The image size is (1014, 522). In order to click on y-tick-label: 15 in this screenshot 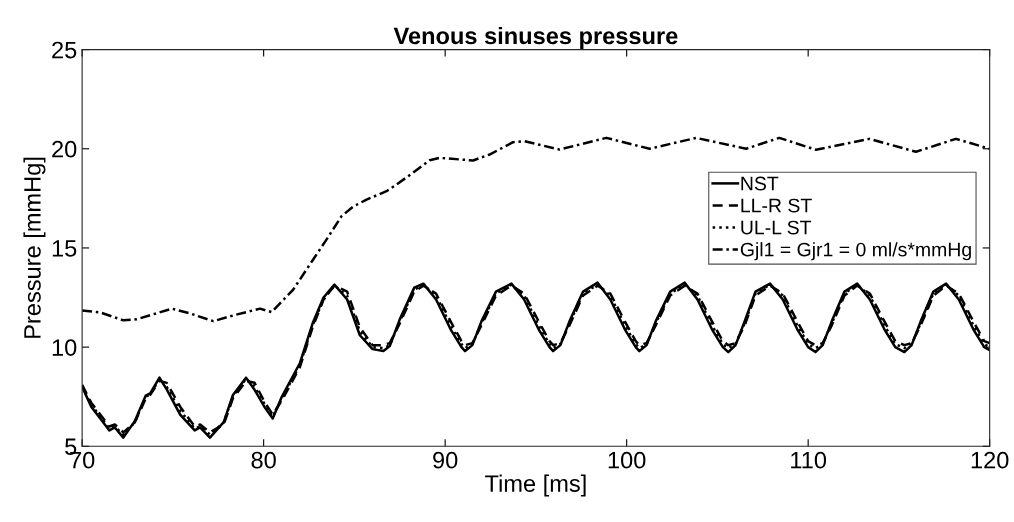, I will do `click(64, 248)`.